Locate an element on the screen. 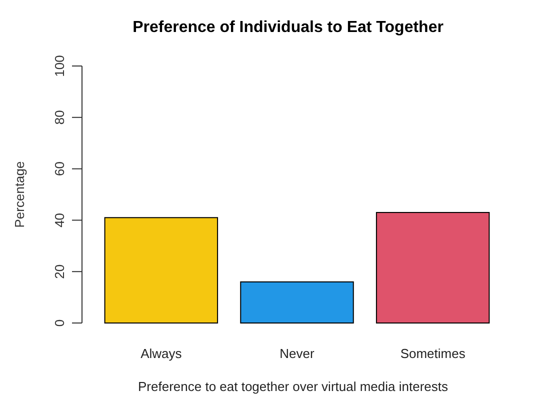 This screenshot has height=403, width=536. y-tick-label: 60 is located at coordinates (59, 169).